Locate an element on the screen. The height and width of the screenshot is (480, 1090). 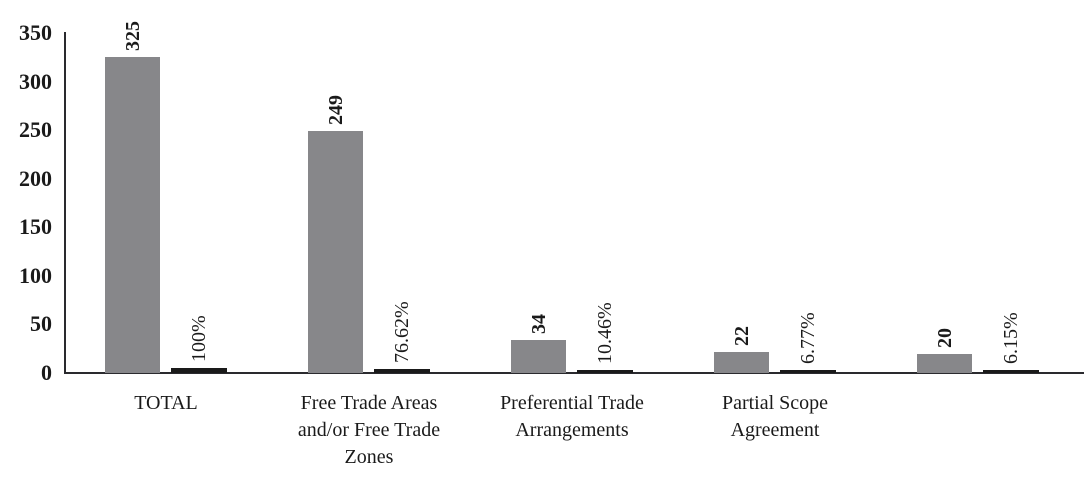
count-data-label: 249 is located at coordinates (335, 110).